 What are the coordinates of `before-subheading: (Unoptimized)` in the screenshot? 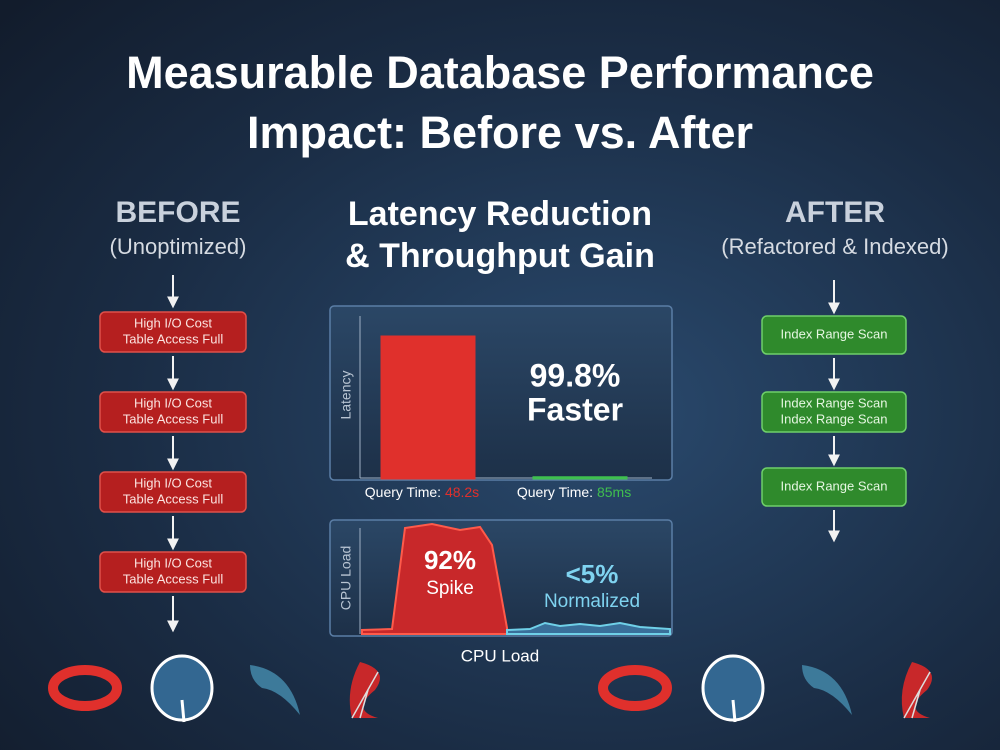 It's located at (178, 246).